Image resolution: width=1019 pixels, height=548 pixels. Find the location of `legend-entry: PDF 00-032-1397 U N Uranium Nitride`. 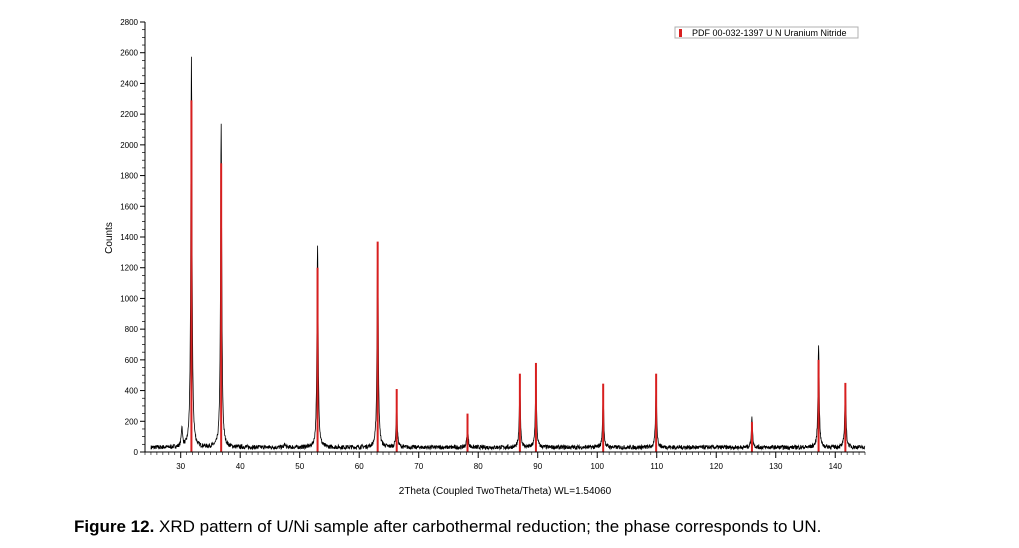

legend-entry: PDF 00-032-1397 U N Uranium Nitride is located at coordinates (769, 33).